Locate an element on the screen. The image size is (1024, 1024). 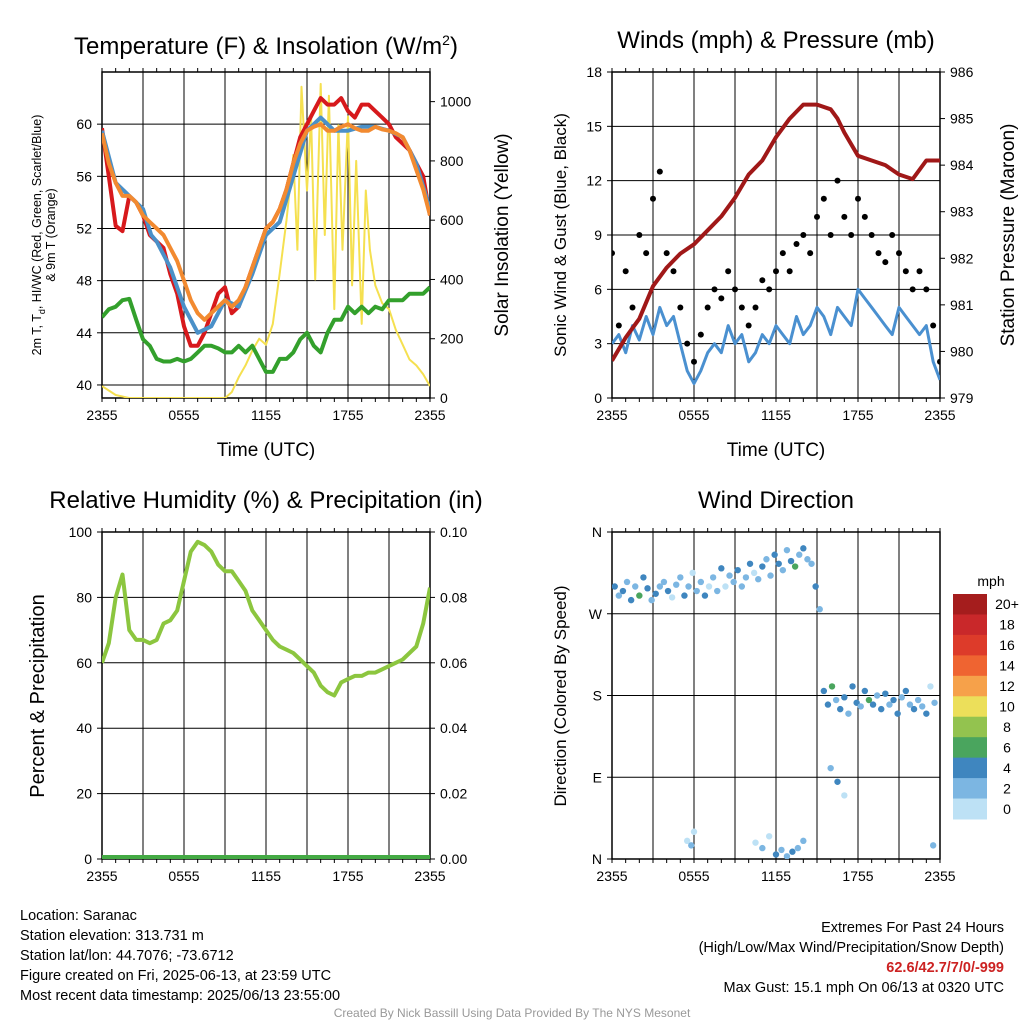
colorbar-label: 0 is located at coordinates (1007, 809).